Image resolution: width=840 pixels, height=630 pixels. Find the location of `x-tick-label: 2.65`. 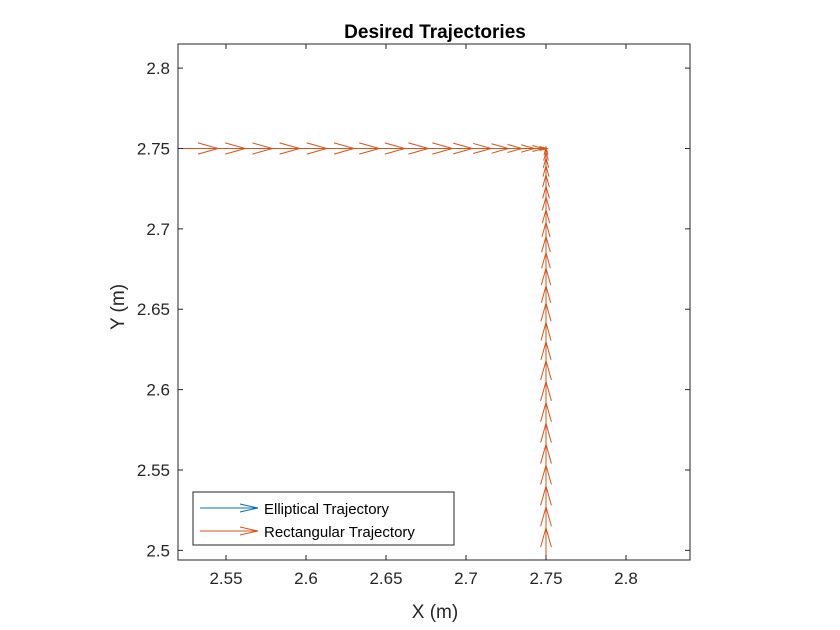

x-tick-label: 2.65 is located at coordinates (385, 578).